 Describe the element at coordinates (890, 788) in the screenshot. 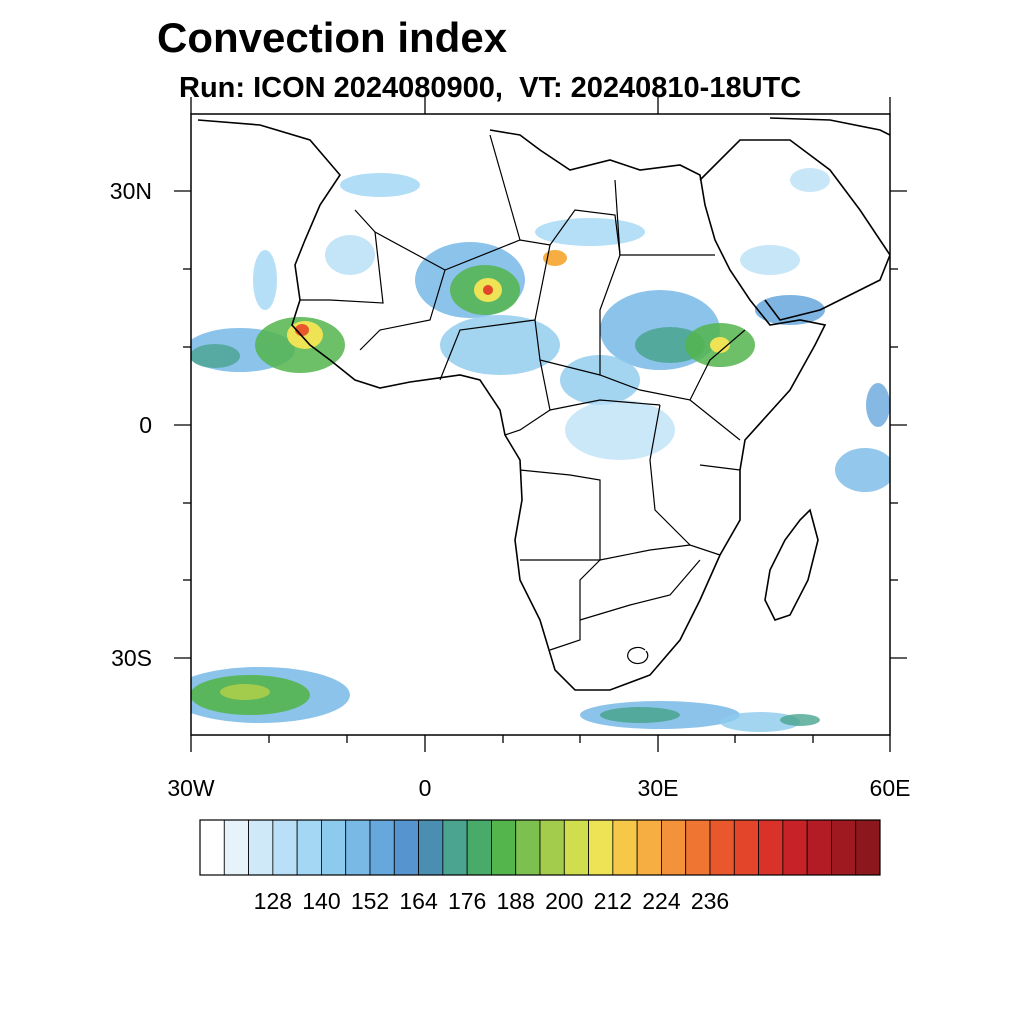

I see `lon-label-60e: 60E` at that location.